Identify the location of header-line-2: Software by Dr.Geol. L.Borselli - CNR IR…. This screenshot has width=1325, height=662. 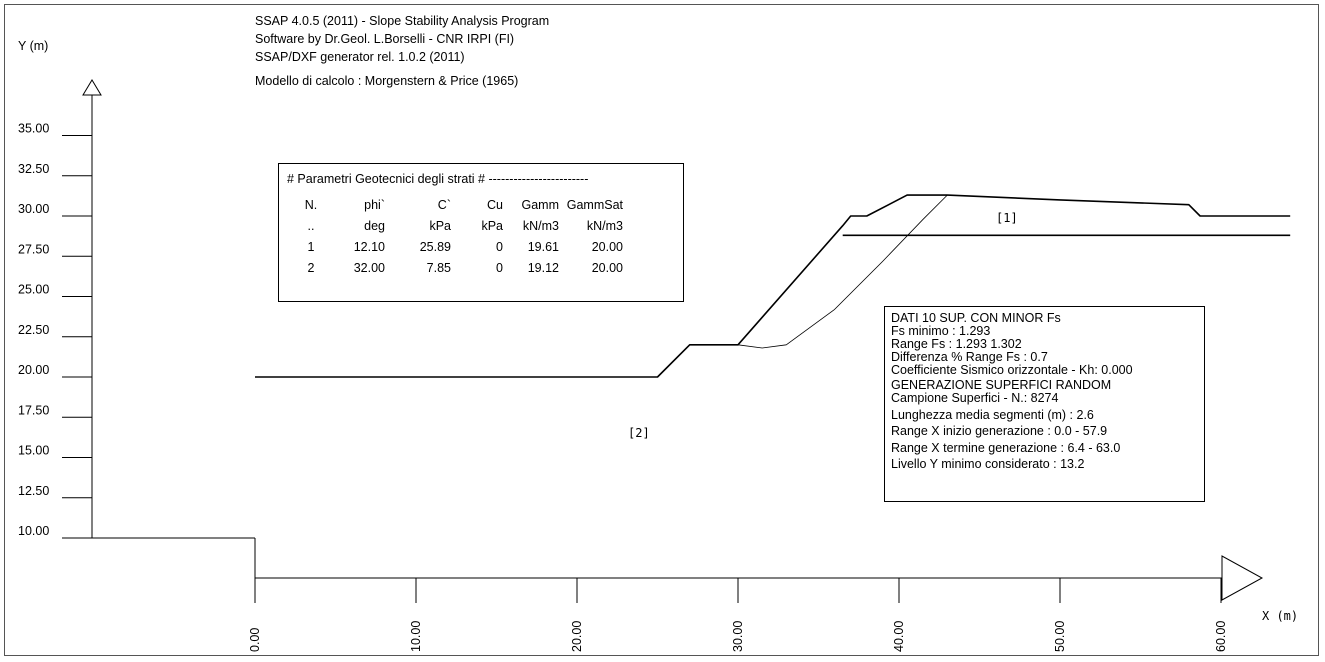
(385, 39).